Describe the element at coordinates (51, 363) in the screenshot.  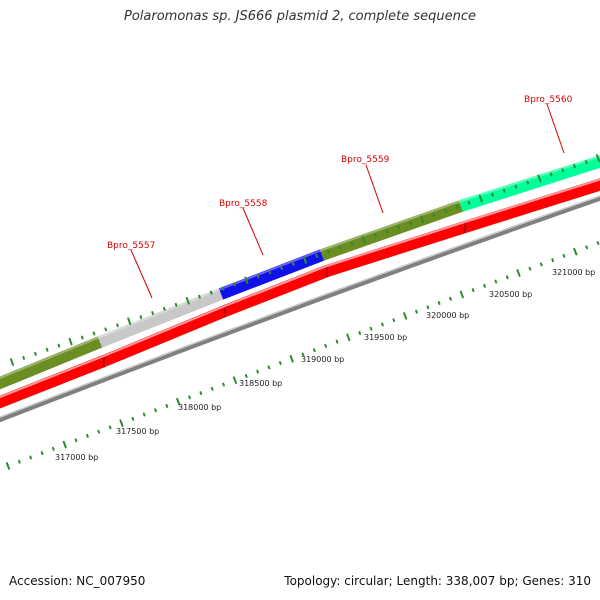
I see `forward-gene-olive-left` at that location.